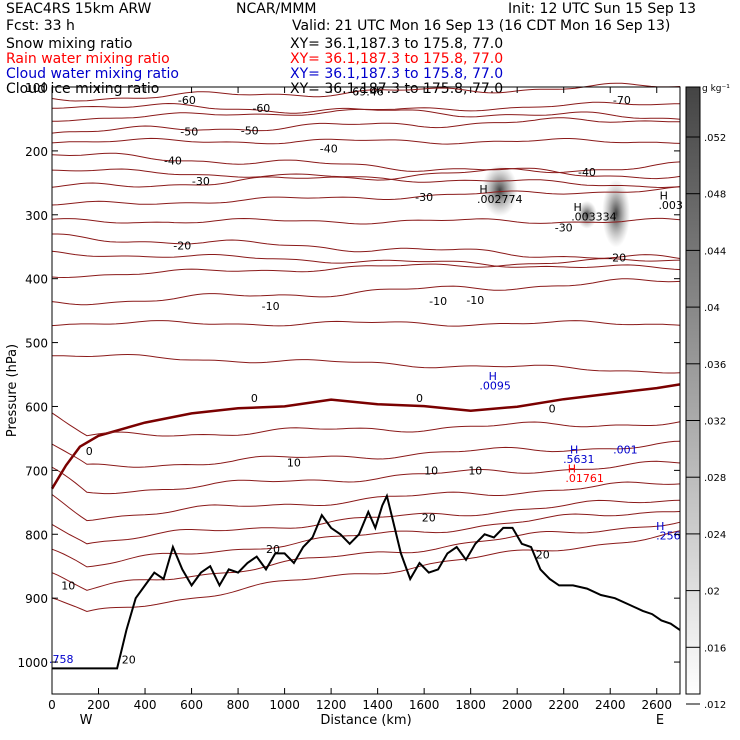 The image size is (740, 740). What do you see at coordinates (660, 526) in the screenshot?
I see `extremum-label-13: H` at bounding box center [660, 526].